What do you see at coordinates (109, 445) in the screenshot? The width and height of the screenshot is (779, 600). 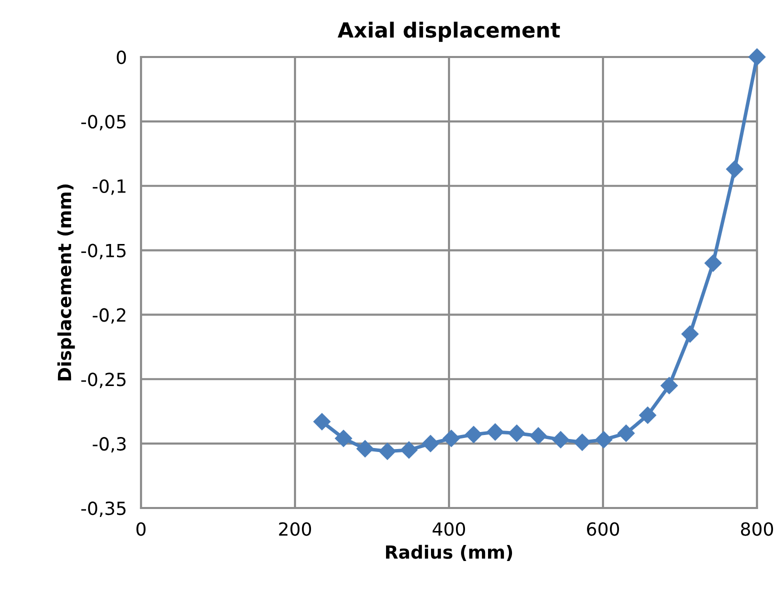 I see `y-tick-label: -0,3` at bounding box center [109, 445].